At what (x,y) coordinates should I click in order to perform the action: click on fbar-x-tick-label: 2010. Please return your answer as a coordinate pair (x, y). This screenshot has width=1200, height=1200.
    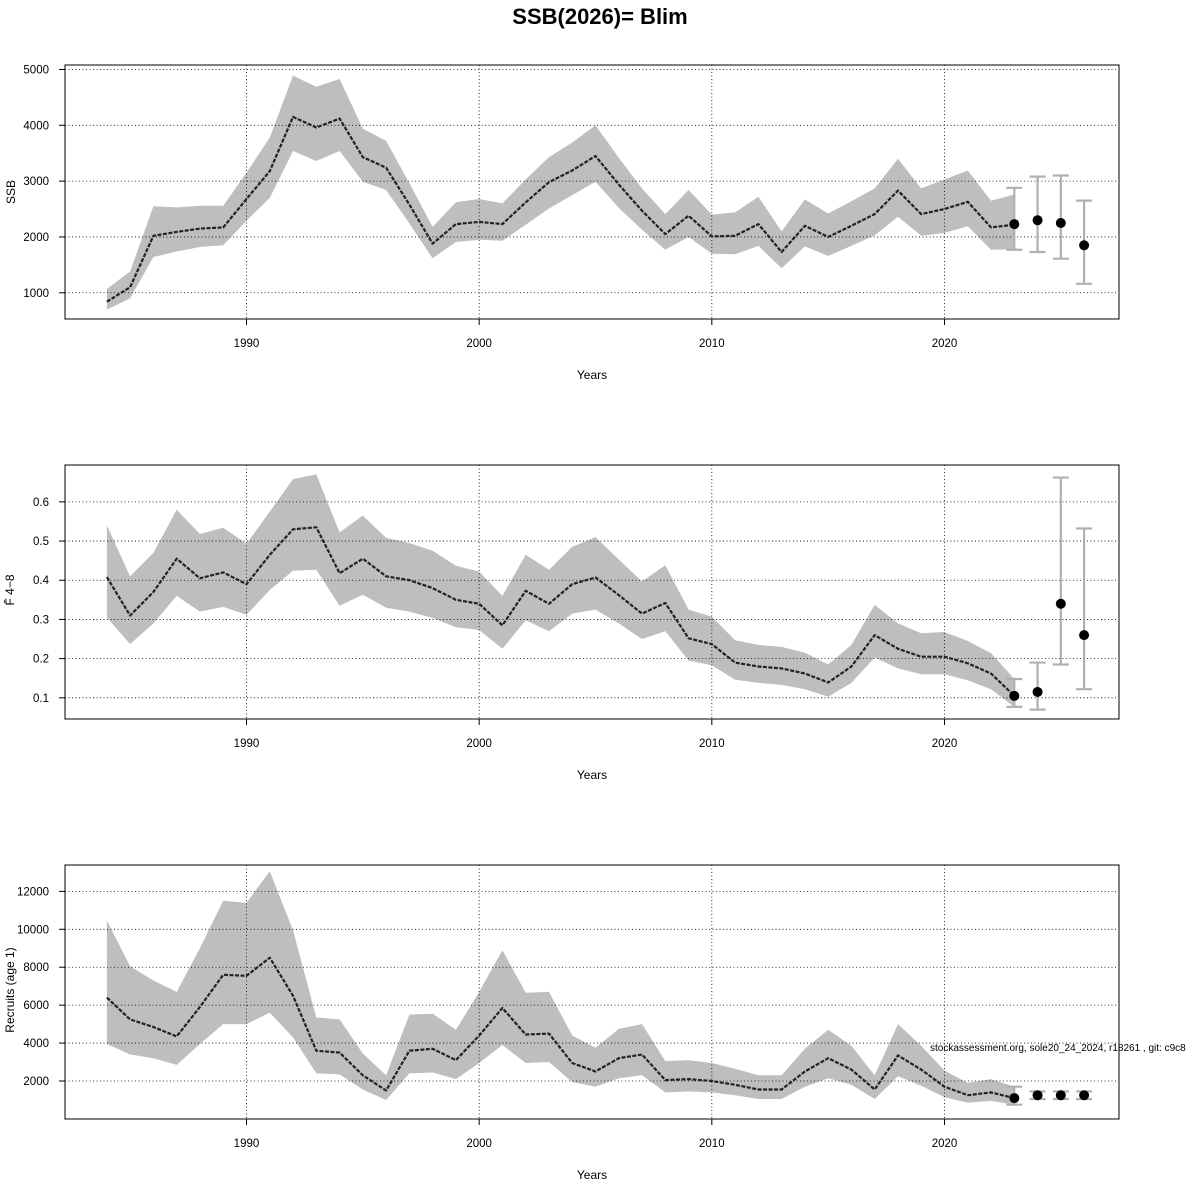
    Looking at the image, I should click on (712, 744).